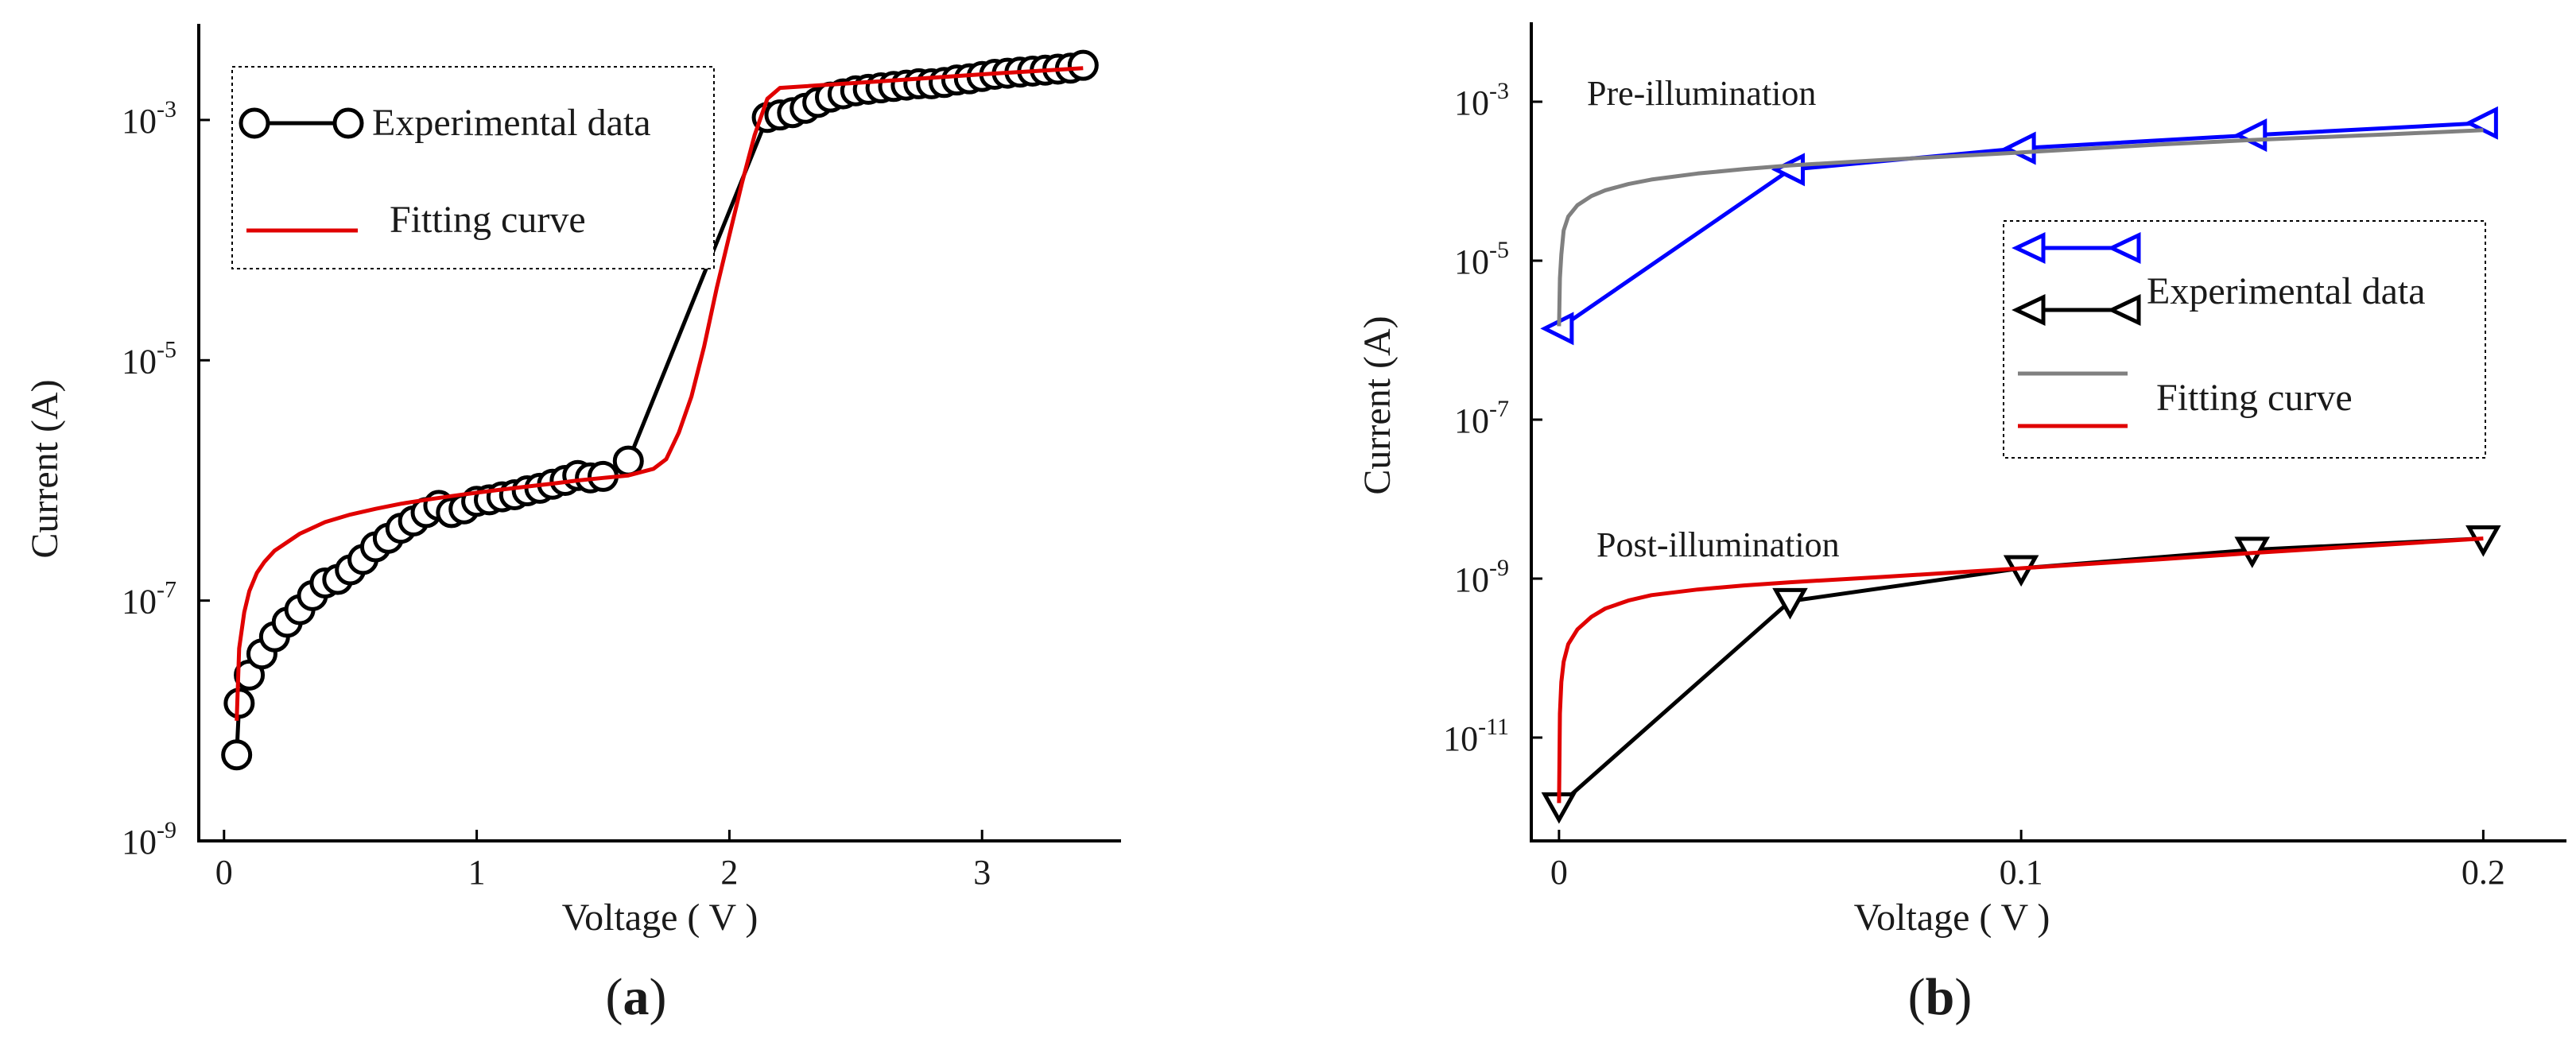 The width and height of the screenshot is (2576, 1038). Describe the element at coordinates (150, 118) in the screenshot. I see `panel-a-y-tick-label: 10⁻³` at that location.